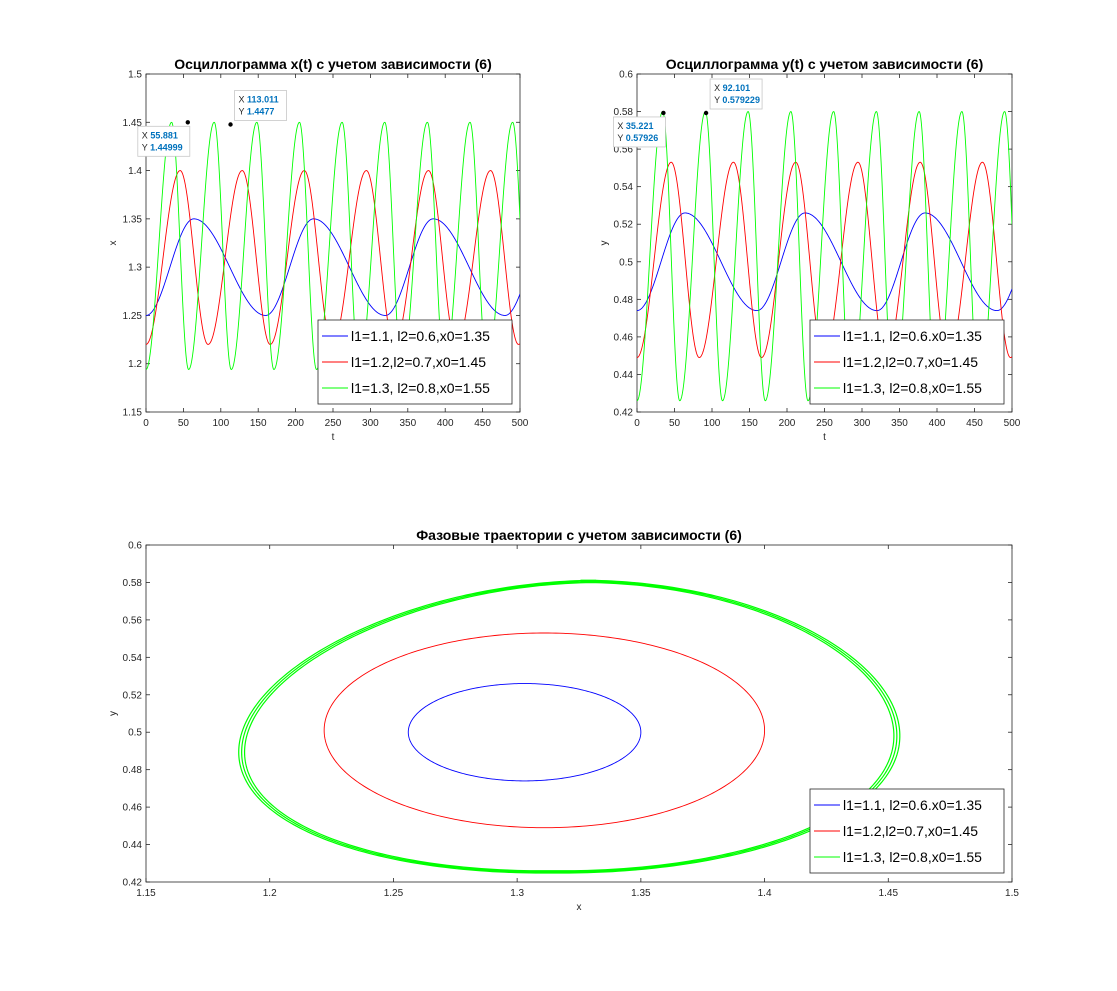  Describe the element at coordinates (133, 123) in the screenshot. I see `y-tick-label: 1.45` at that location.